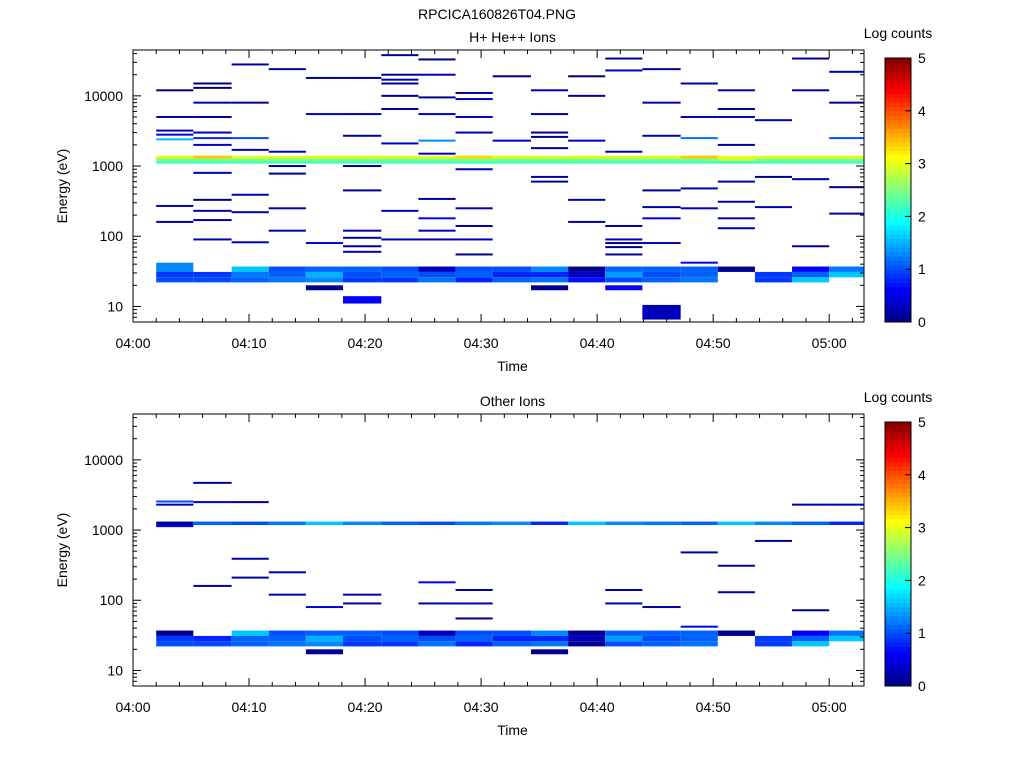 This screenshot has height=768, width=1024. What do you see at coordinates (922, 422) in the screenshot?
I see `colorbar-tick-label: 5` at bounding box center [922, 422].